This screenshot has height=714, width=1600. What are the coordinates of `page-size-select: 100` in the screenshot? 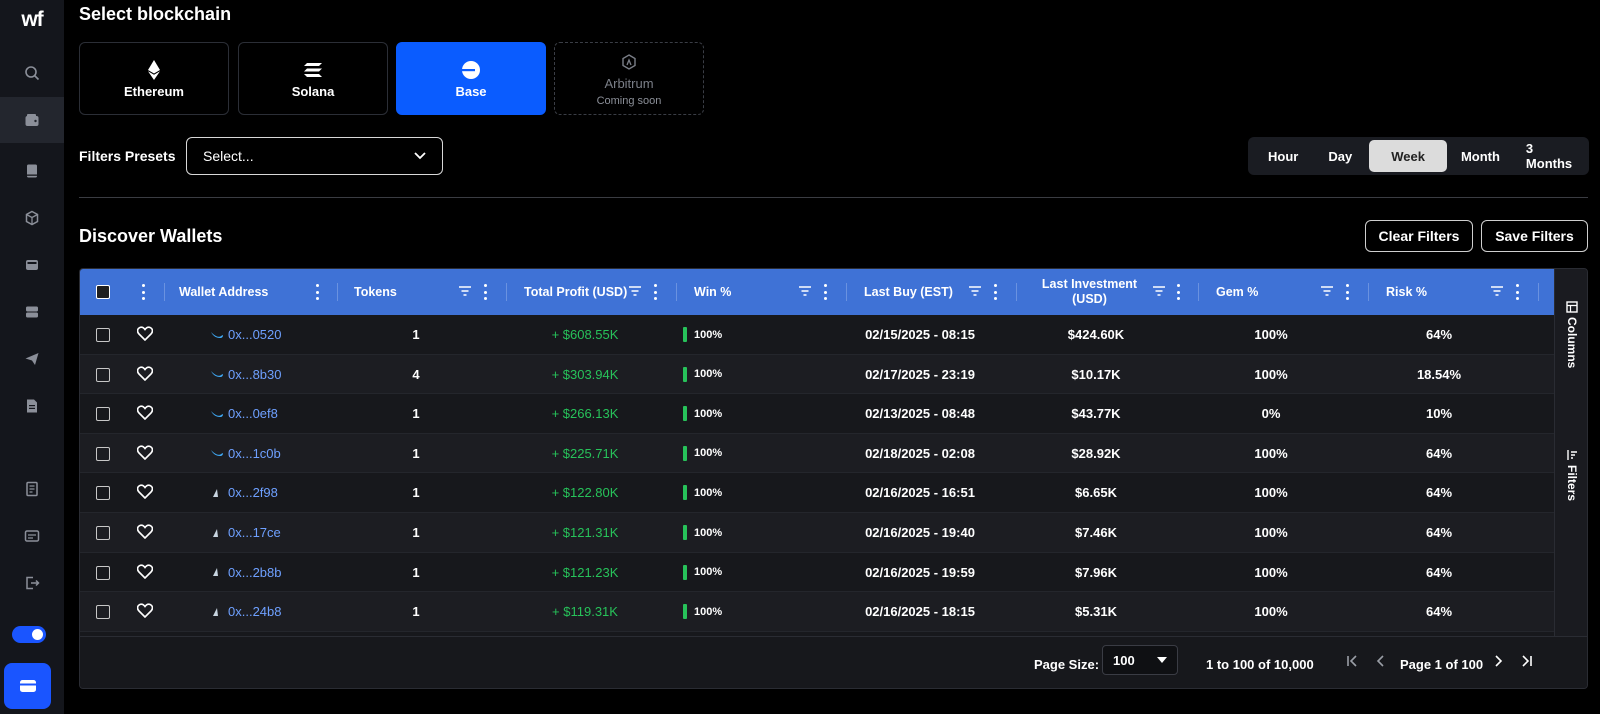 It's located at (1140, 660).